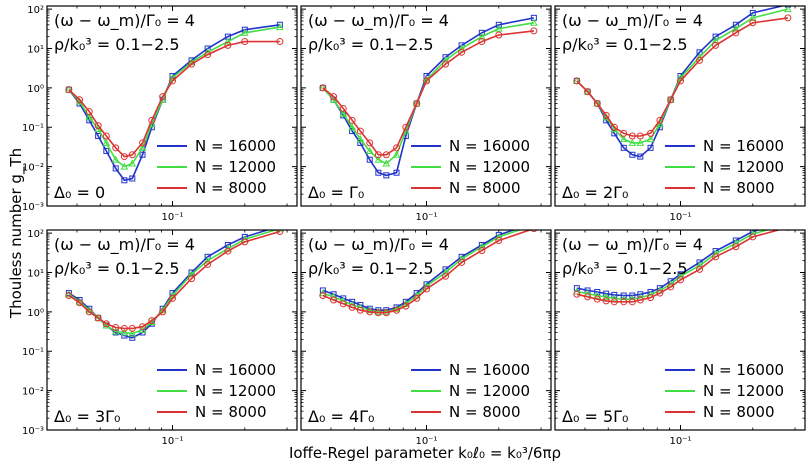  Describe the element at coordinates (173, 441) in the screenshot. I see `x-tick-label: 10⁻¹` at that location.